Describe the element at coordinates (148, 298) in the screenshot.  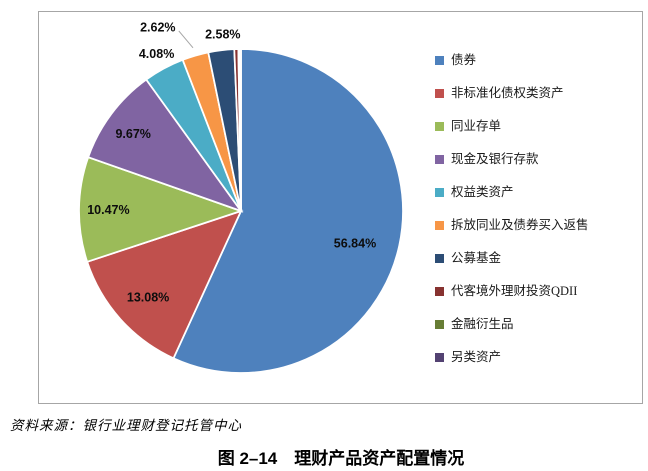
I see `data-label-1: 13.08%` at that location.